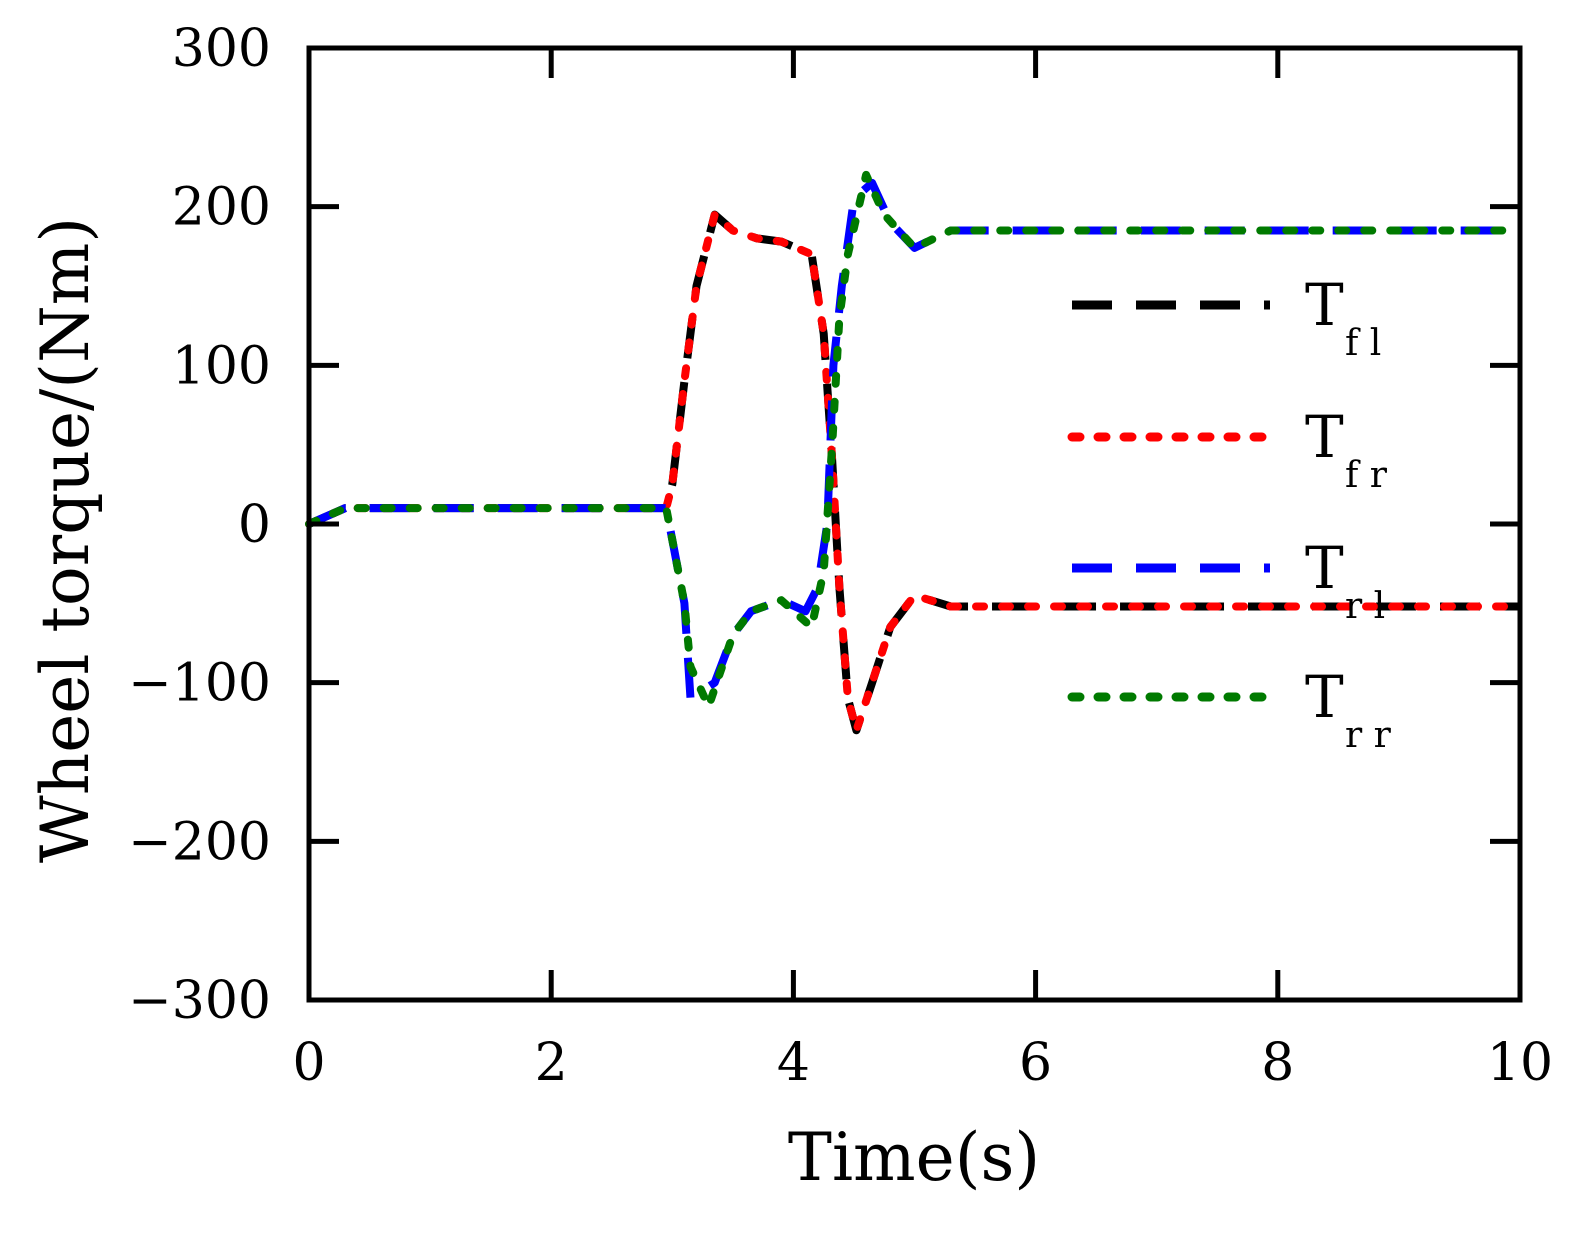 The width and height of the screenshot is (1590, 1256). I want to click on legend-label-subscript: f l, so click(1363, 343).